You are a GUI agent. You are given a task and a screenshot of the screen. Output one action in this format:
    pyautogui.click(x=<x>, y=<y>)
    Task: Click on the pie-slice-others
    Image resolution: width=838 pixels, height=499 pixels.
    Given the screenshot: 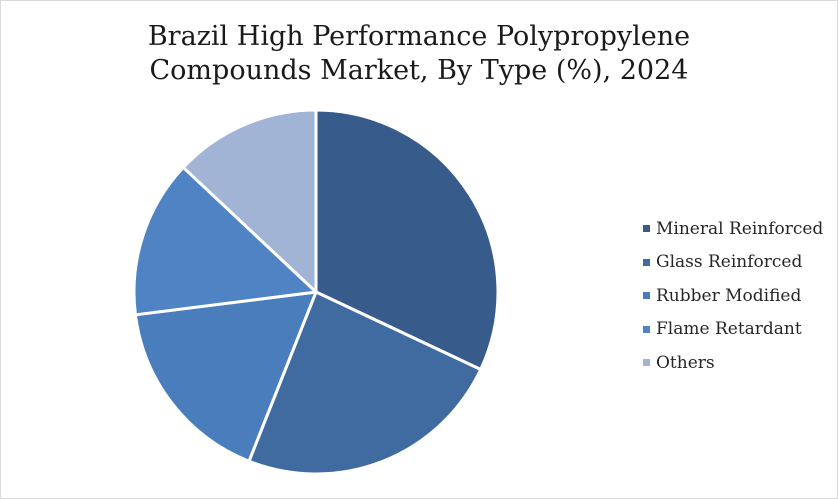 What is the action you would take?
    pyautogui.click(x=249, y=201)
    